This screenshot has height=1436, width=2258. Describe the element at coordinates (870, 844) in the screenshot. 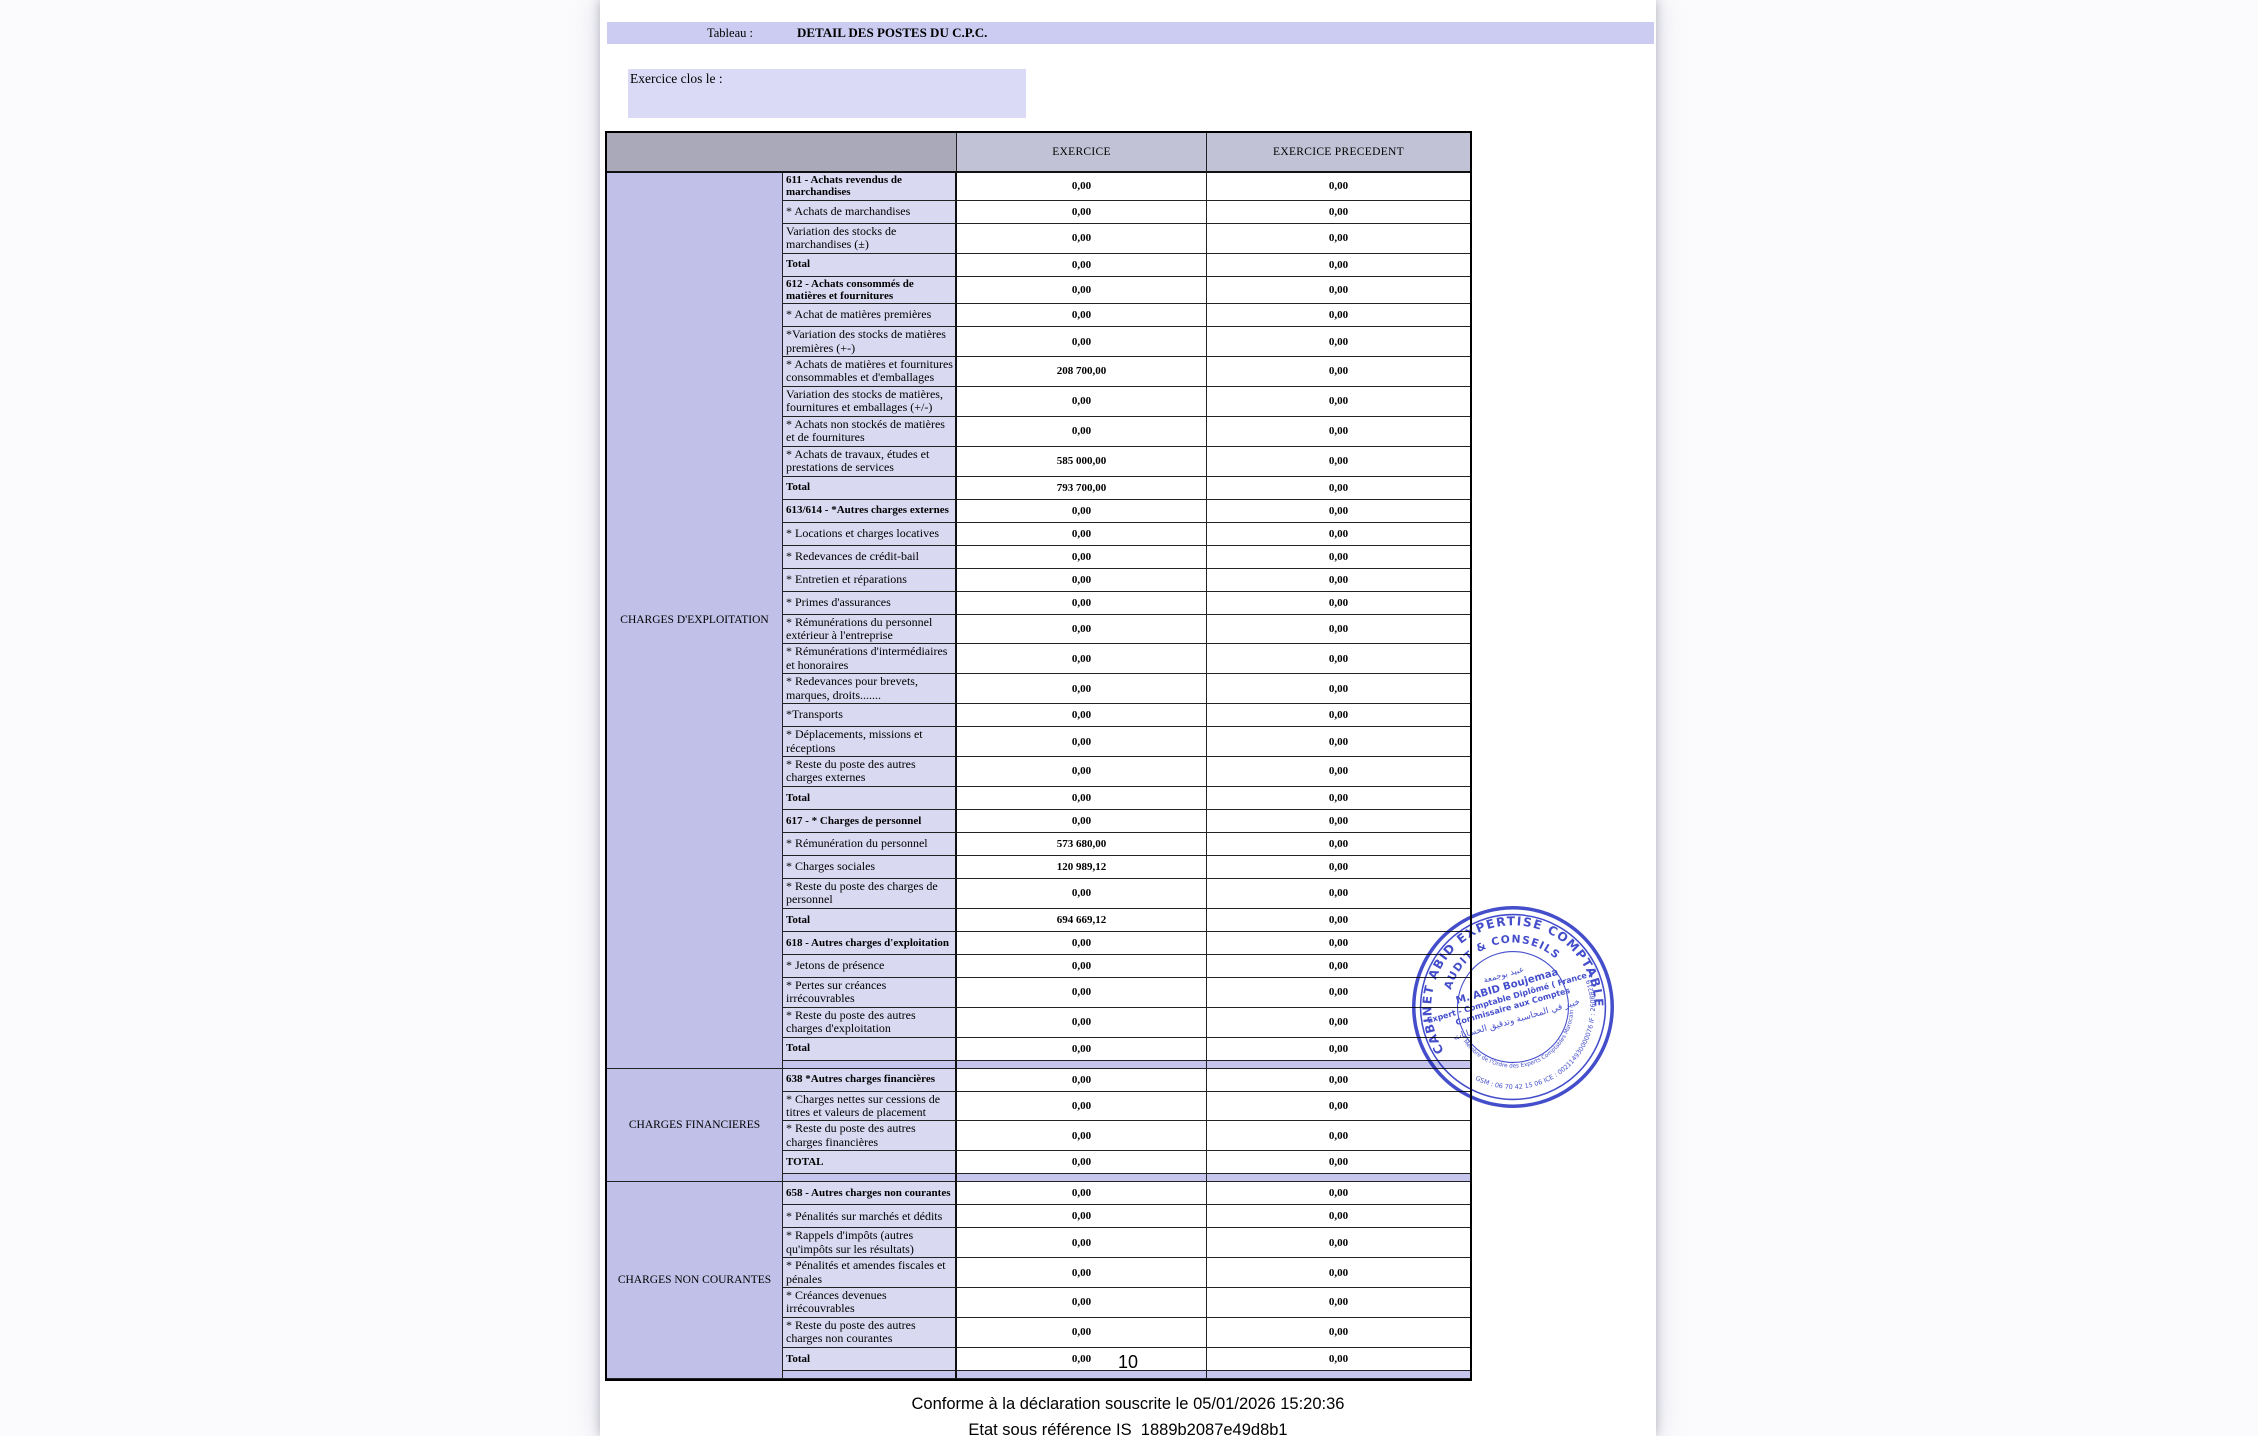

I see `row-label-cell: * Rémunération du personnel` at that location.